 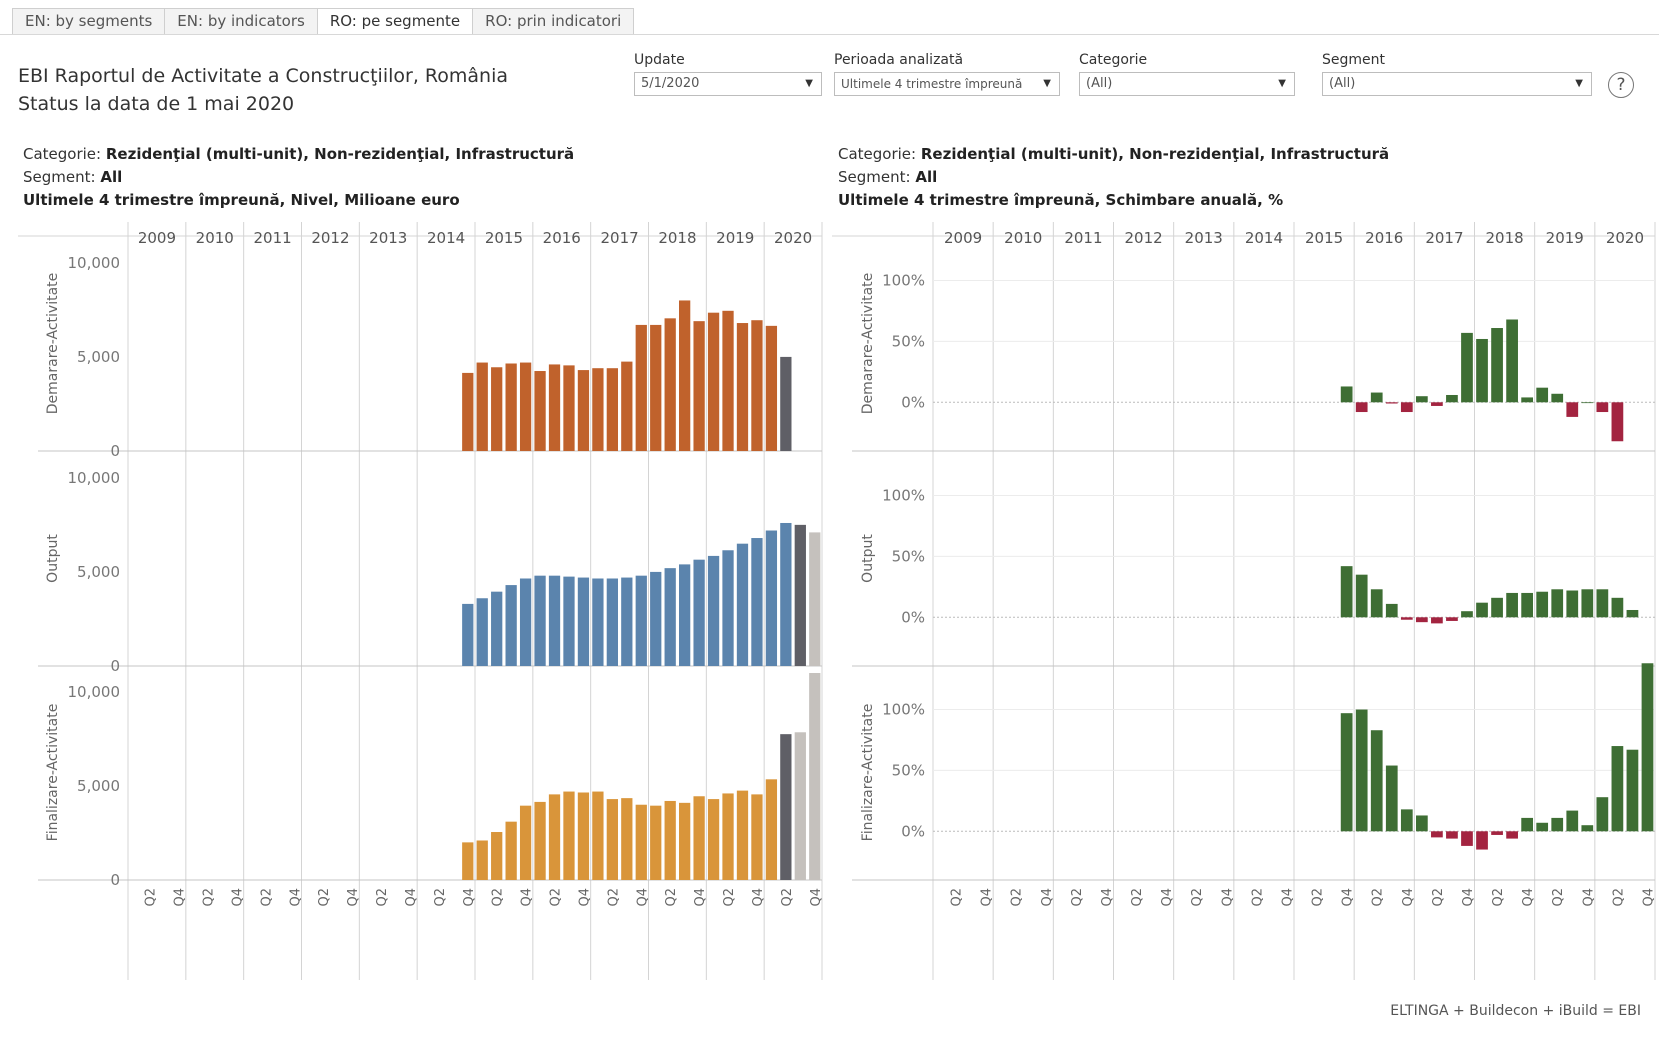 What do you see at coordinates (829, 34) in the screenshot?
I see `tab-divider` at bounding box center [829, 34].